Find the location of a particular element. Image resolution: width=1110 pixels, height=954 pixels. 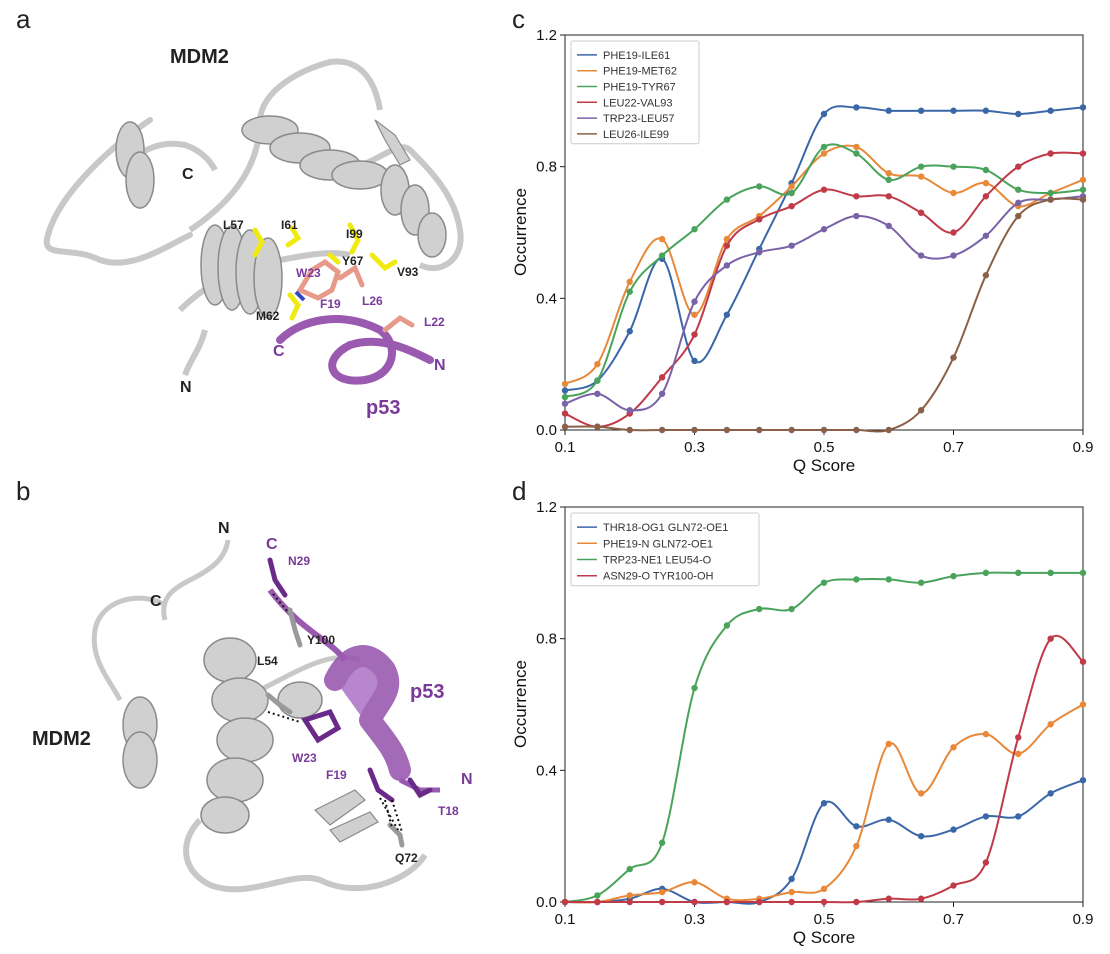

y-axis-title-c: Occurrence is located at coordinates (520, 232).